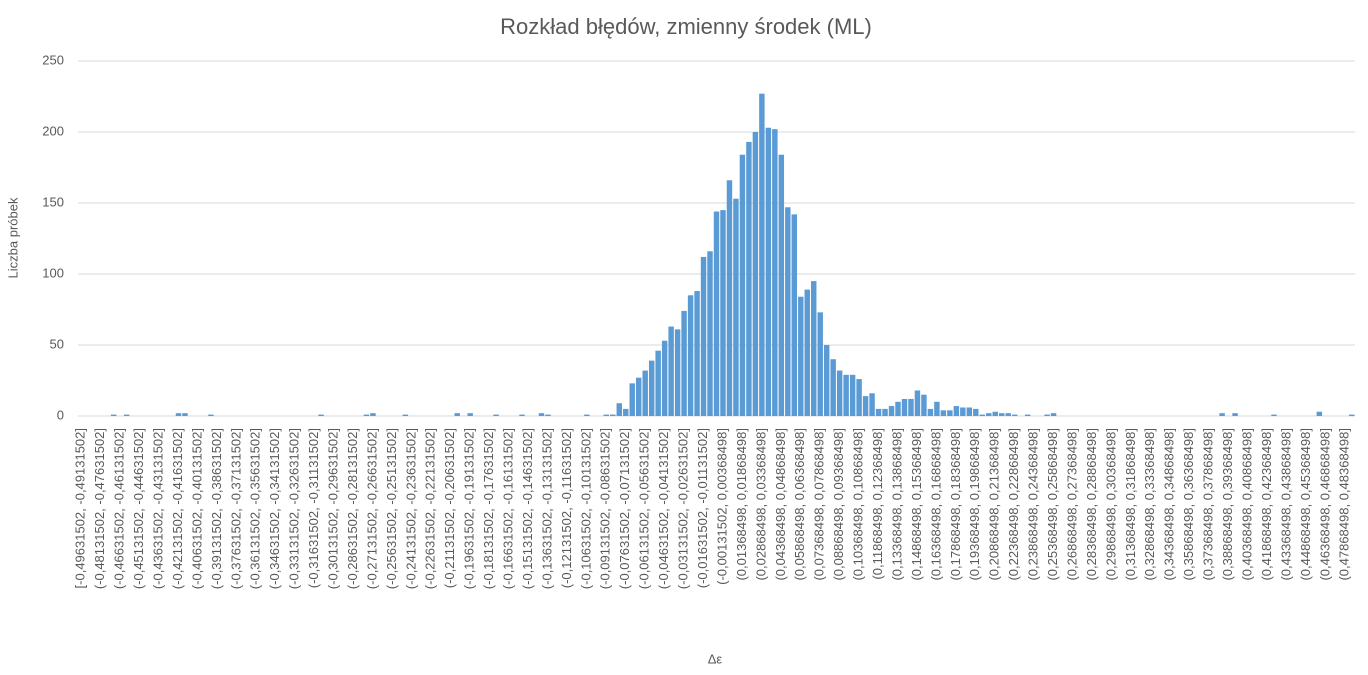 The width and height of the screenshot is (1368, 675). What do you see at coordinates (60, 414) in the screenshot?
I see `y-tick-label: 0` at bounding box center [60, 414].